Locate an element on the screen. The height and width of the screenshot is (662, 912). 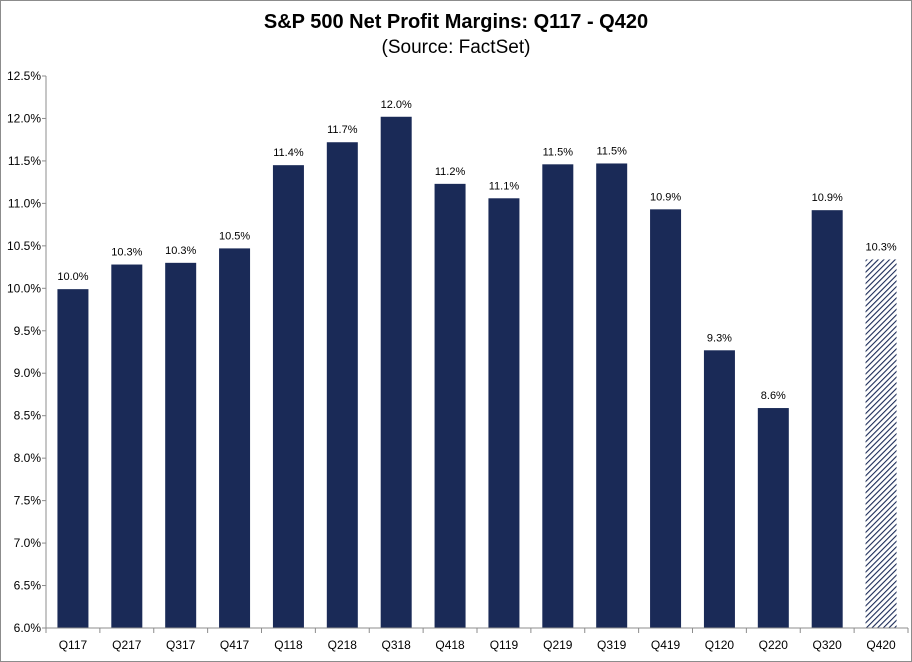
data-label-q220: 8.6% is located at coordinates (773, 396).